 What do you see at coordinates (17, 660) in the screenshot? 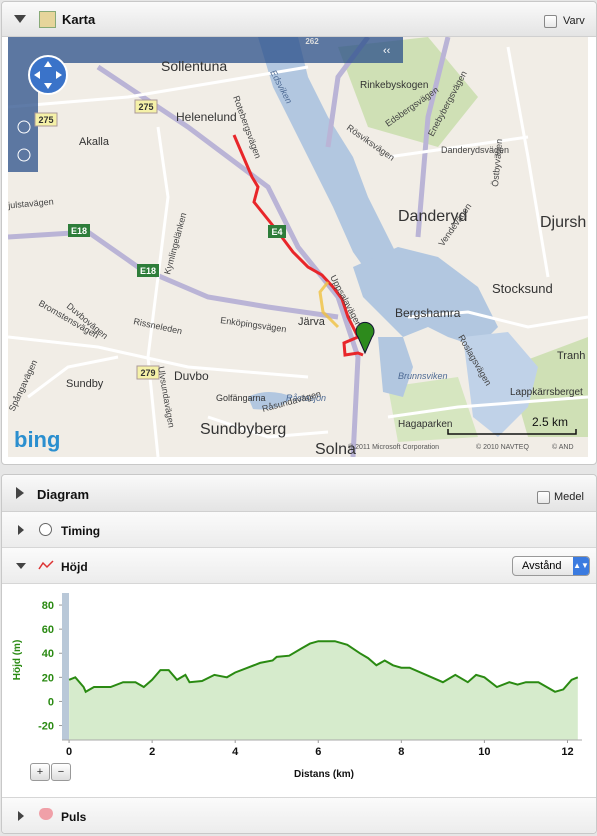
I see `y-axis-label: Höjd (m)` at bounding box center [17, 660].